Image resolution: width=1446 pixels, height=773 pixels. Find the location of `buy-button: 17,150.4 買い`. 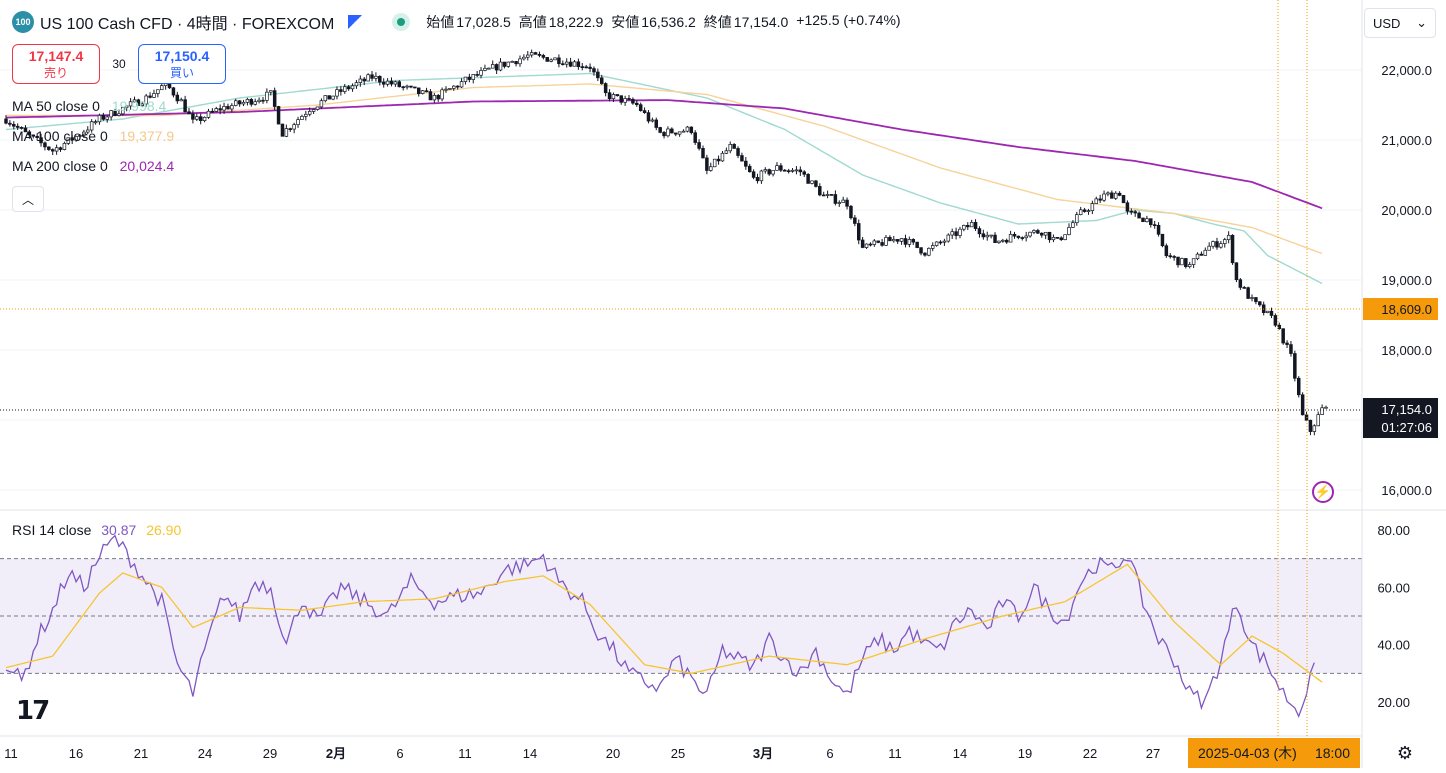

buy-button: 17,150.4 買い is located at coordinates (182, 64).